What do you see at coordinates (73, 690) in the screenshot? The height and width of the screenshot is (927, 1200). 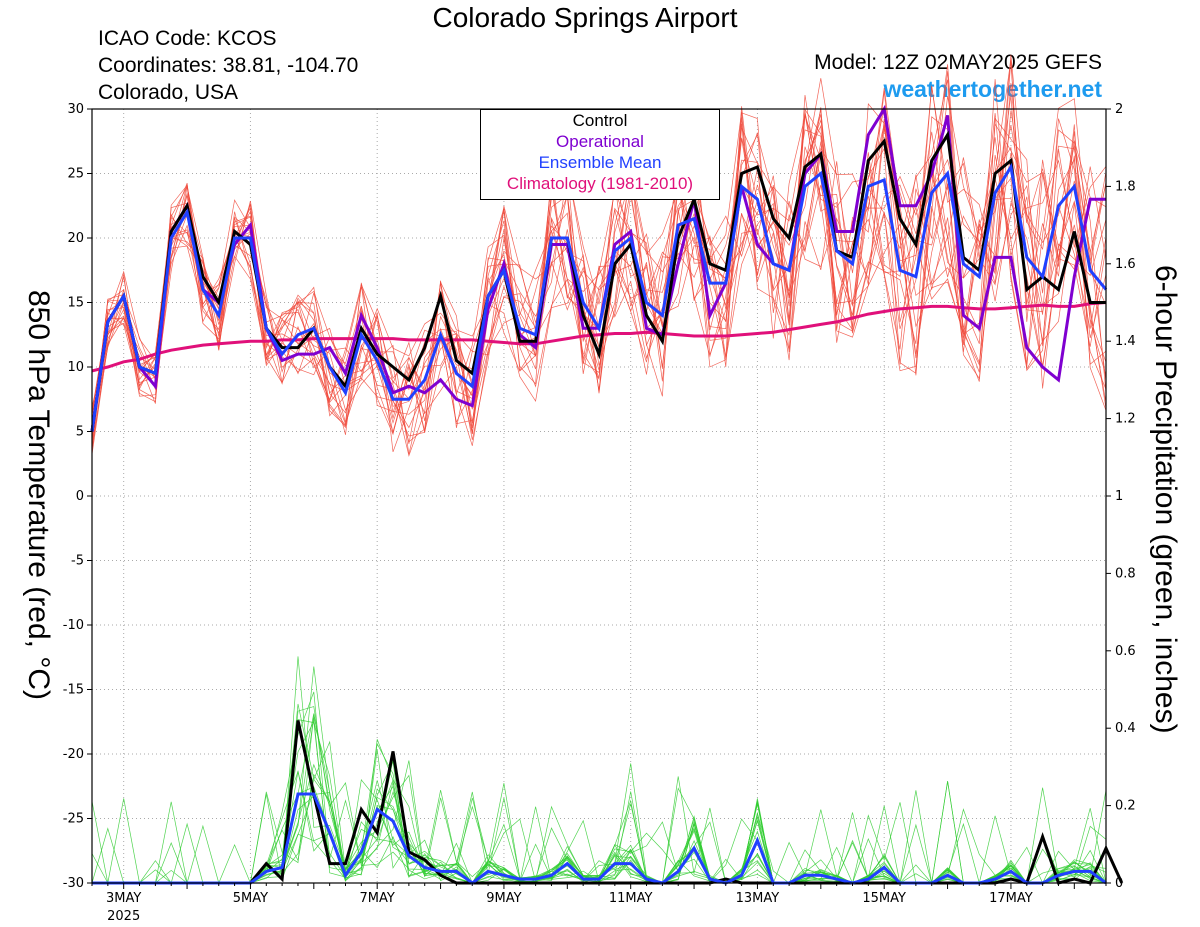 I see `y-tick-label: -15` at bounding box center [73, 690].